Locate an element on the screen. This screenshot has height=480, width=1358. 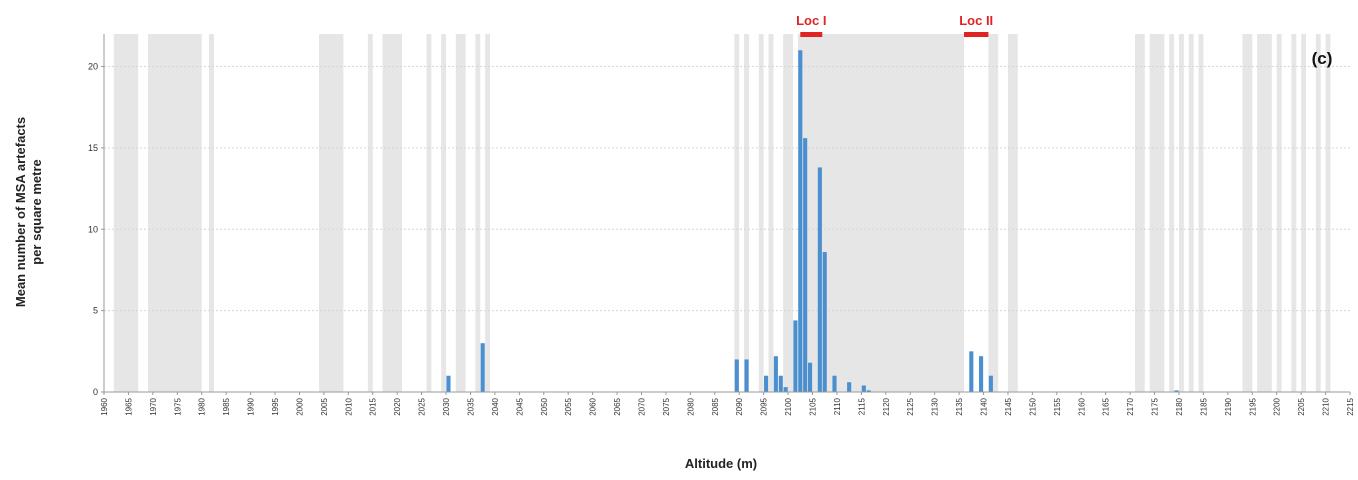
x-tick-label: 2155 is located at coordinates (1057, 406).